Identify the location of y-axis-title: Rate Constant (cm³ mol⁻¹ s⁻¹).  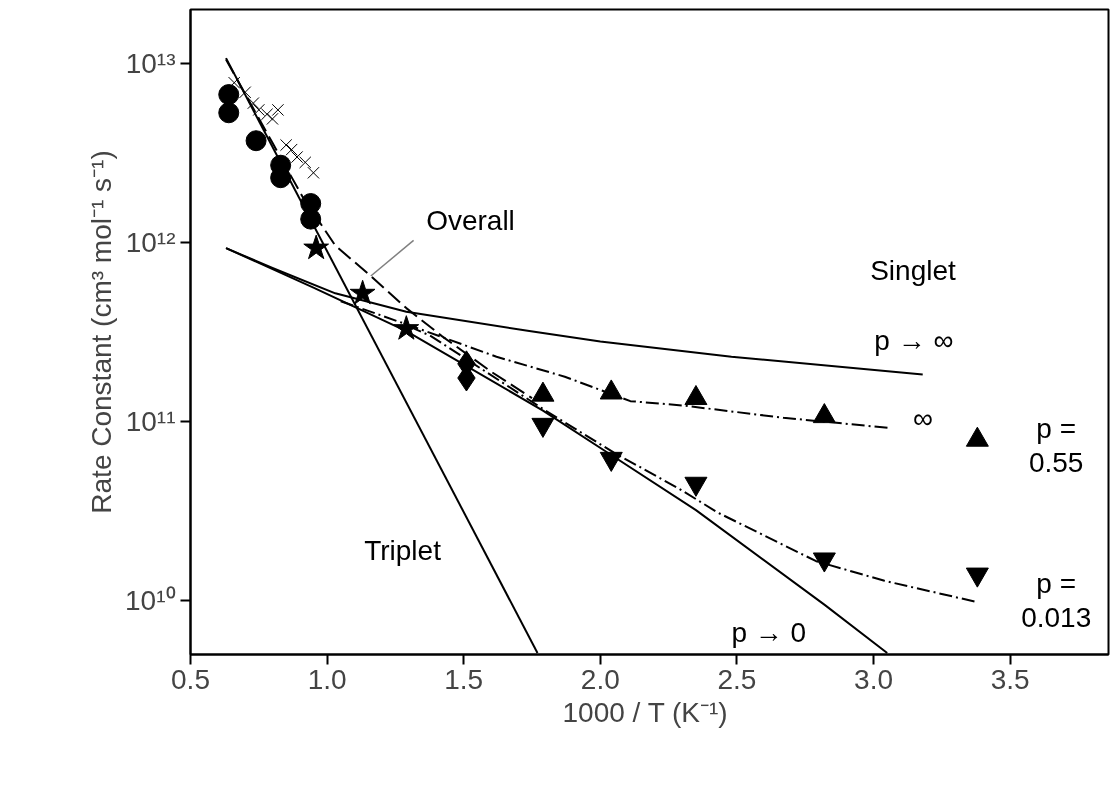
(102, 332).